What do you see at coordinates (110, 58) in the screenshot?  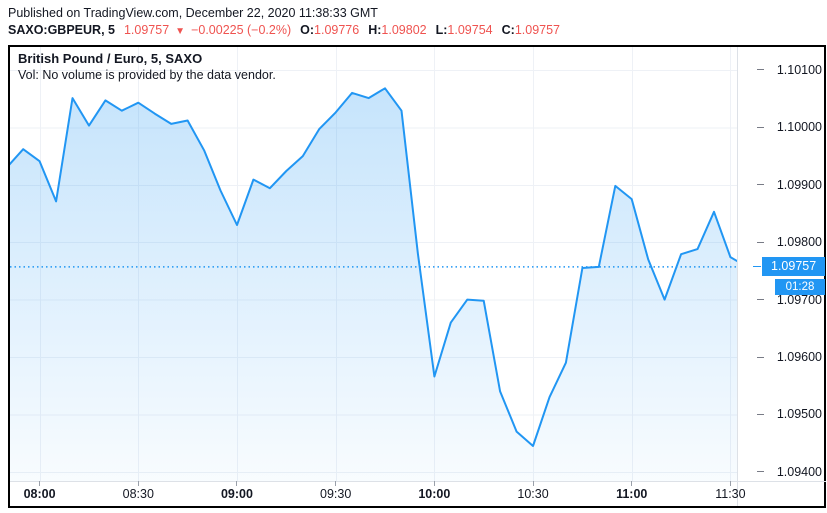 I see `legend-title: British Pound / Euro, 5, SAXO` at bounding box center [110, 58].